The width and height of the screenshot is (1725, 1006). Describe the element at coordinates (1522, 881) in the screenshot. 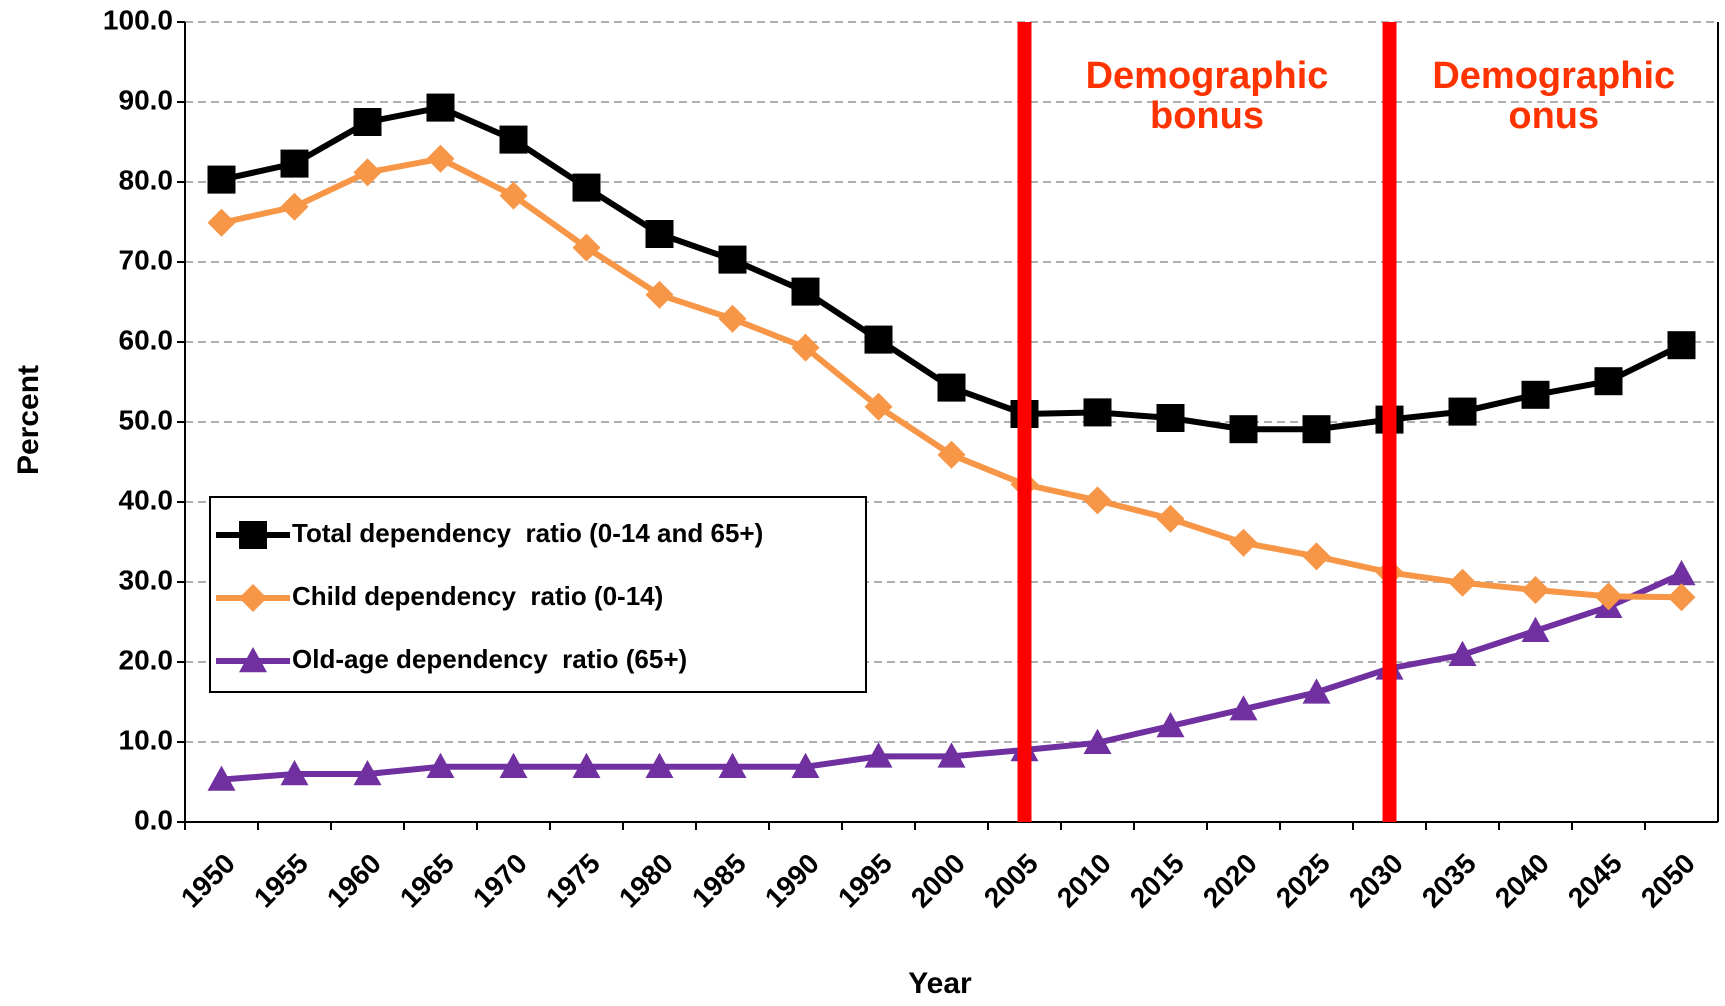

I see `x-tick-label: 2040` at that location.